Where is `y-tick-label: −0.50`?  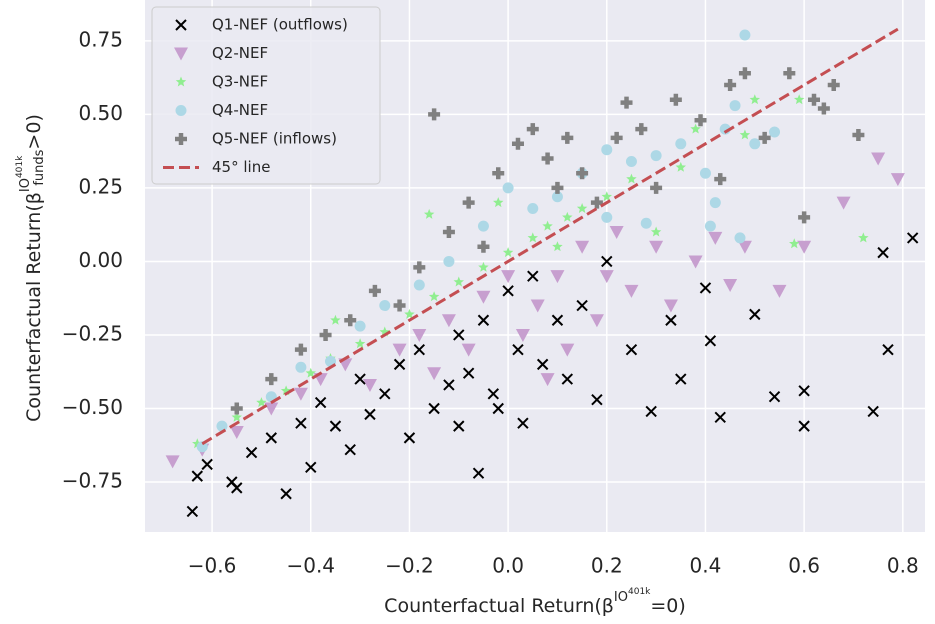 y-tick-label: −0.50 is located at coordinates (92, 407).